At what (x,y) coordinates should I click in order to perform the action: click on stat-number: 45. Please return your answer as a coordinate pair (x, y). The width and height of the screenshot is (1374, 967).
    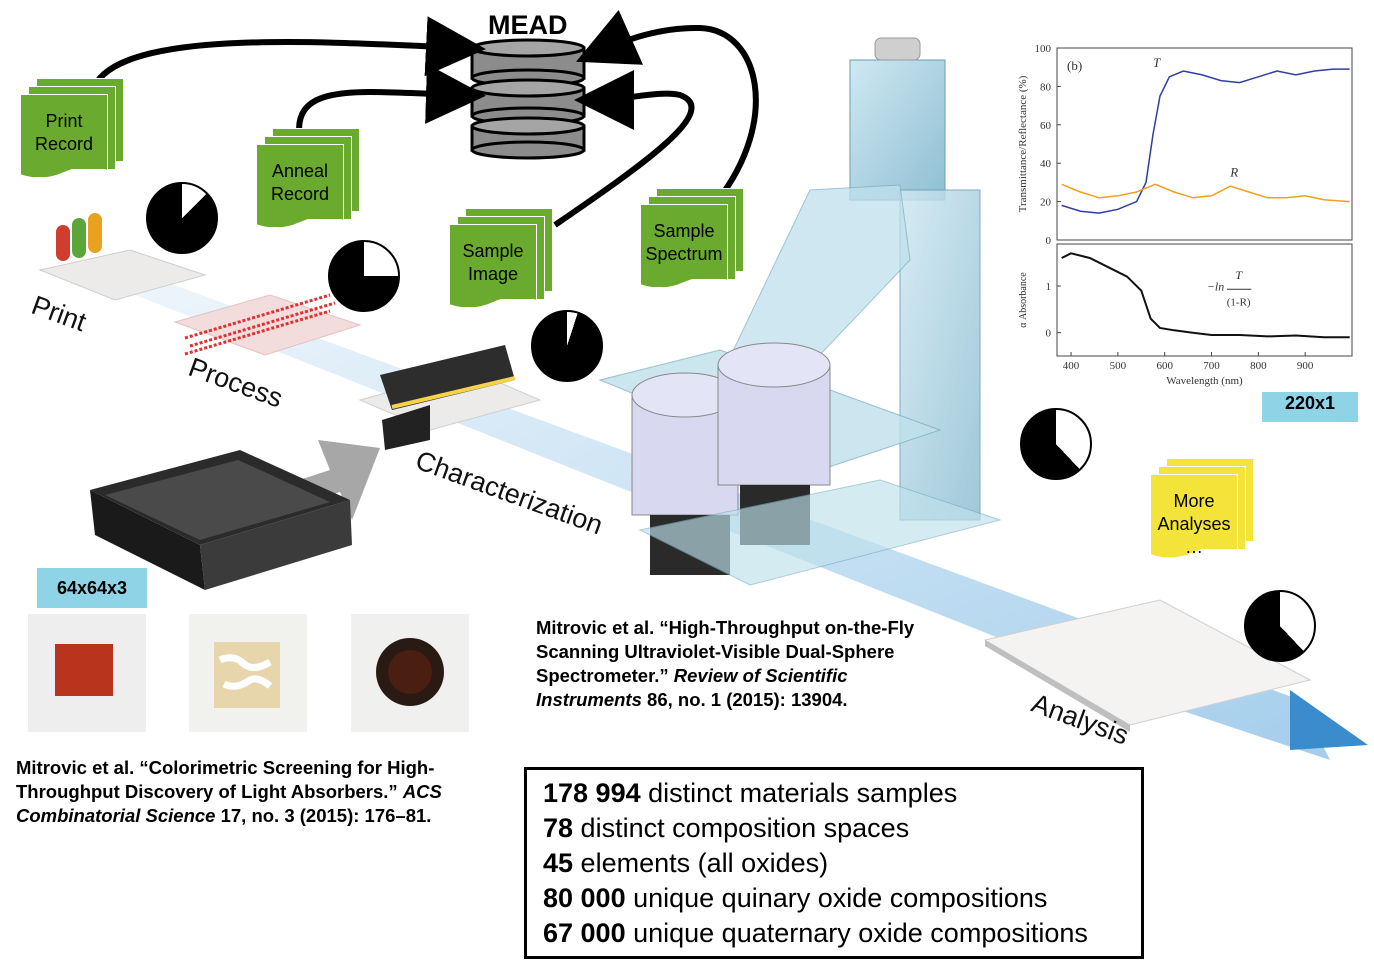
    Looking at the image, I should click on (558, 863).